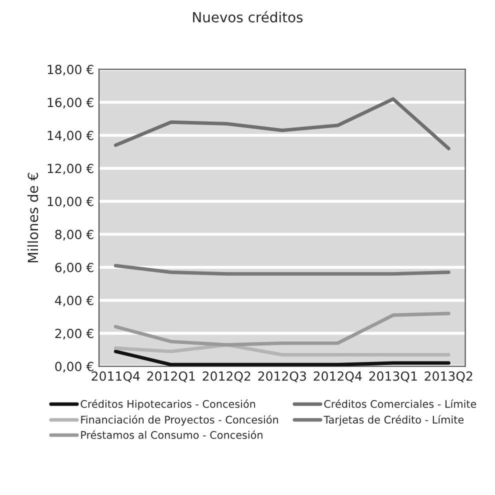 Image resolution: width=495 pixels, height=495 pixels. What do you see at coordinates (71, 70) in the screenshot?
I see `y-tick-label: 18,00 €` at bounding box center [71, 70].